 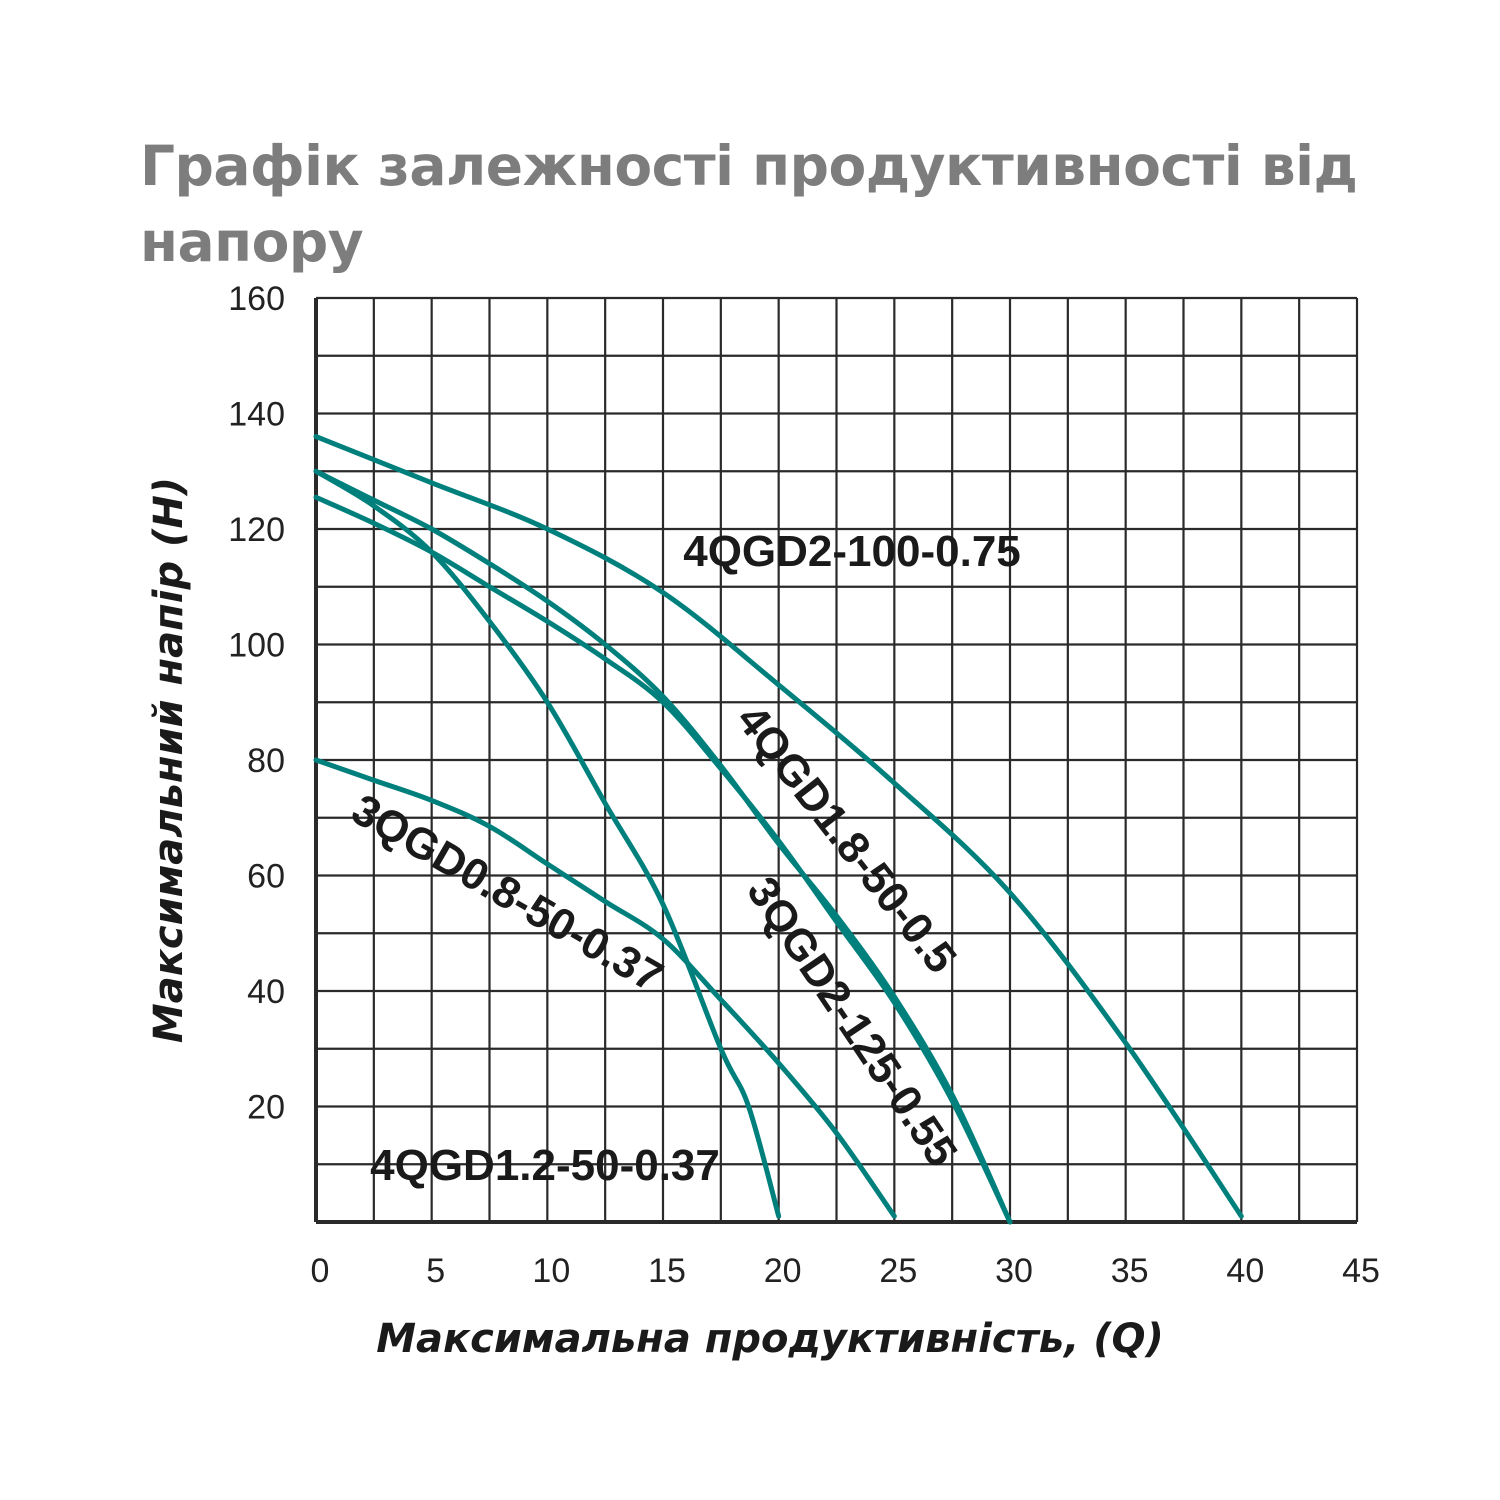 I want to click on x-axis-label: Максимальна продуктивність, (Q), so click(x=770, y=1339).